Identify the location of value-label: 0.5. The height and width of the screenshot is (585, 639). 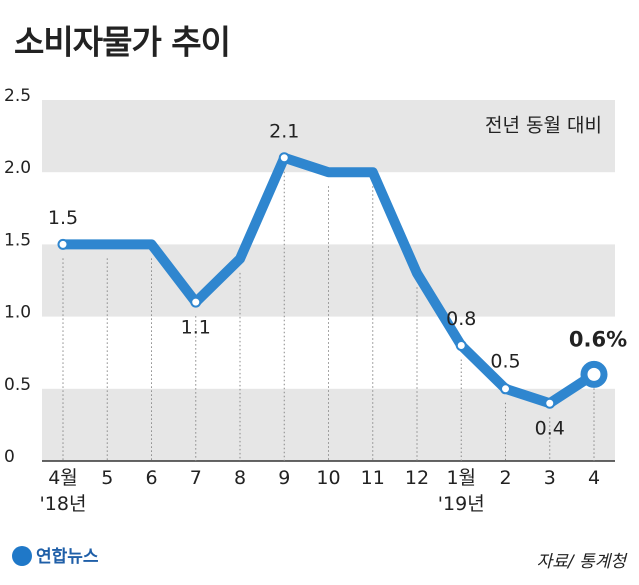
(505, 361).